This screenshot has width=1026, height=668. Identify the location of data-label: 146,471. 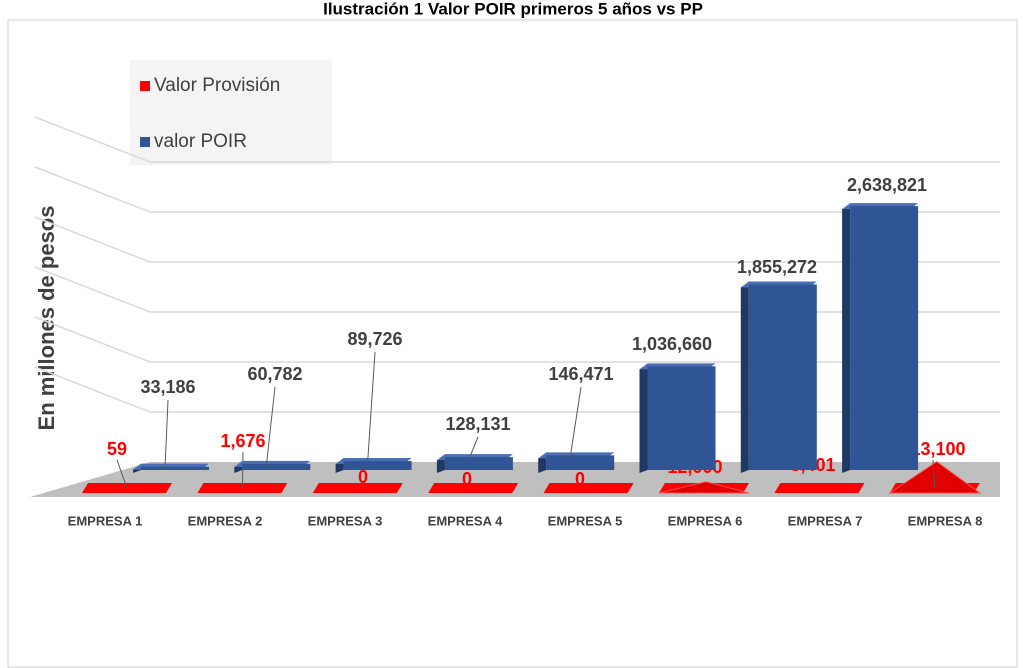
(580, 374).